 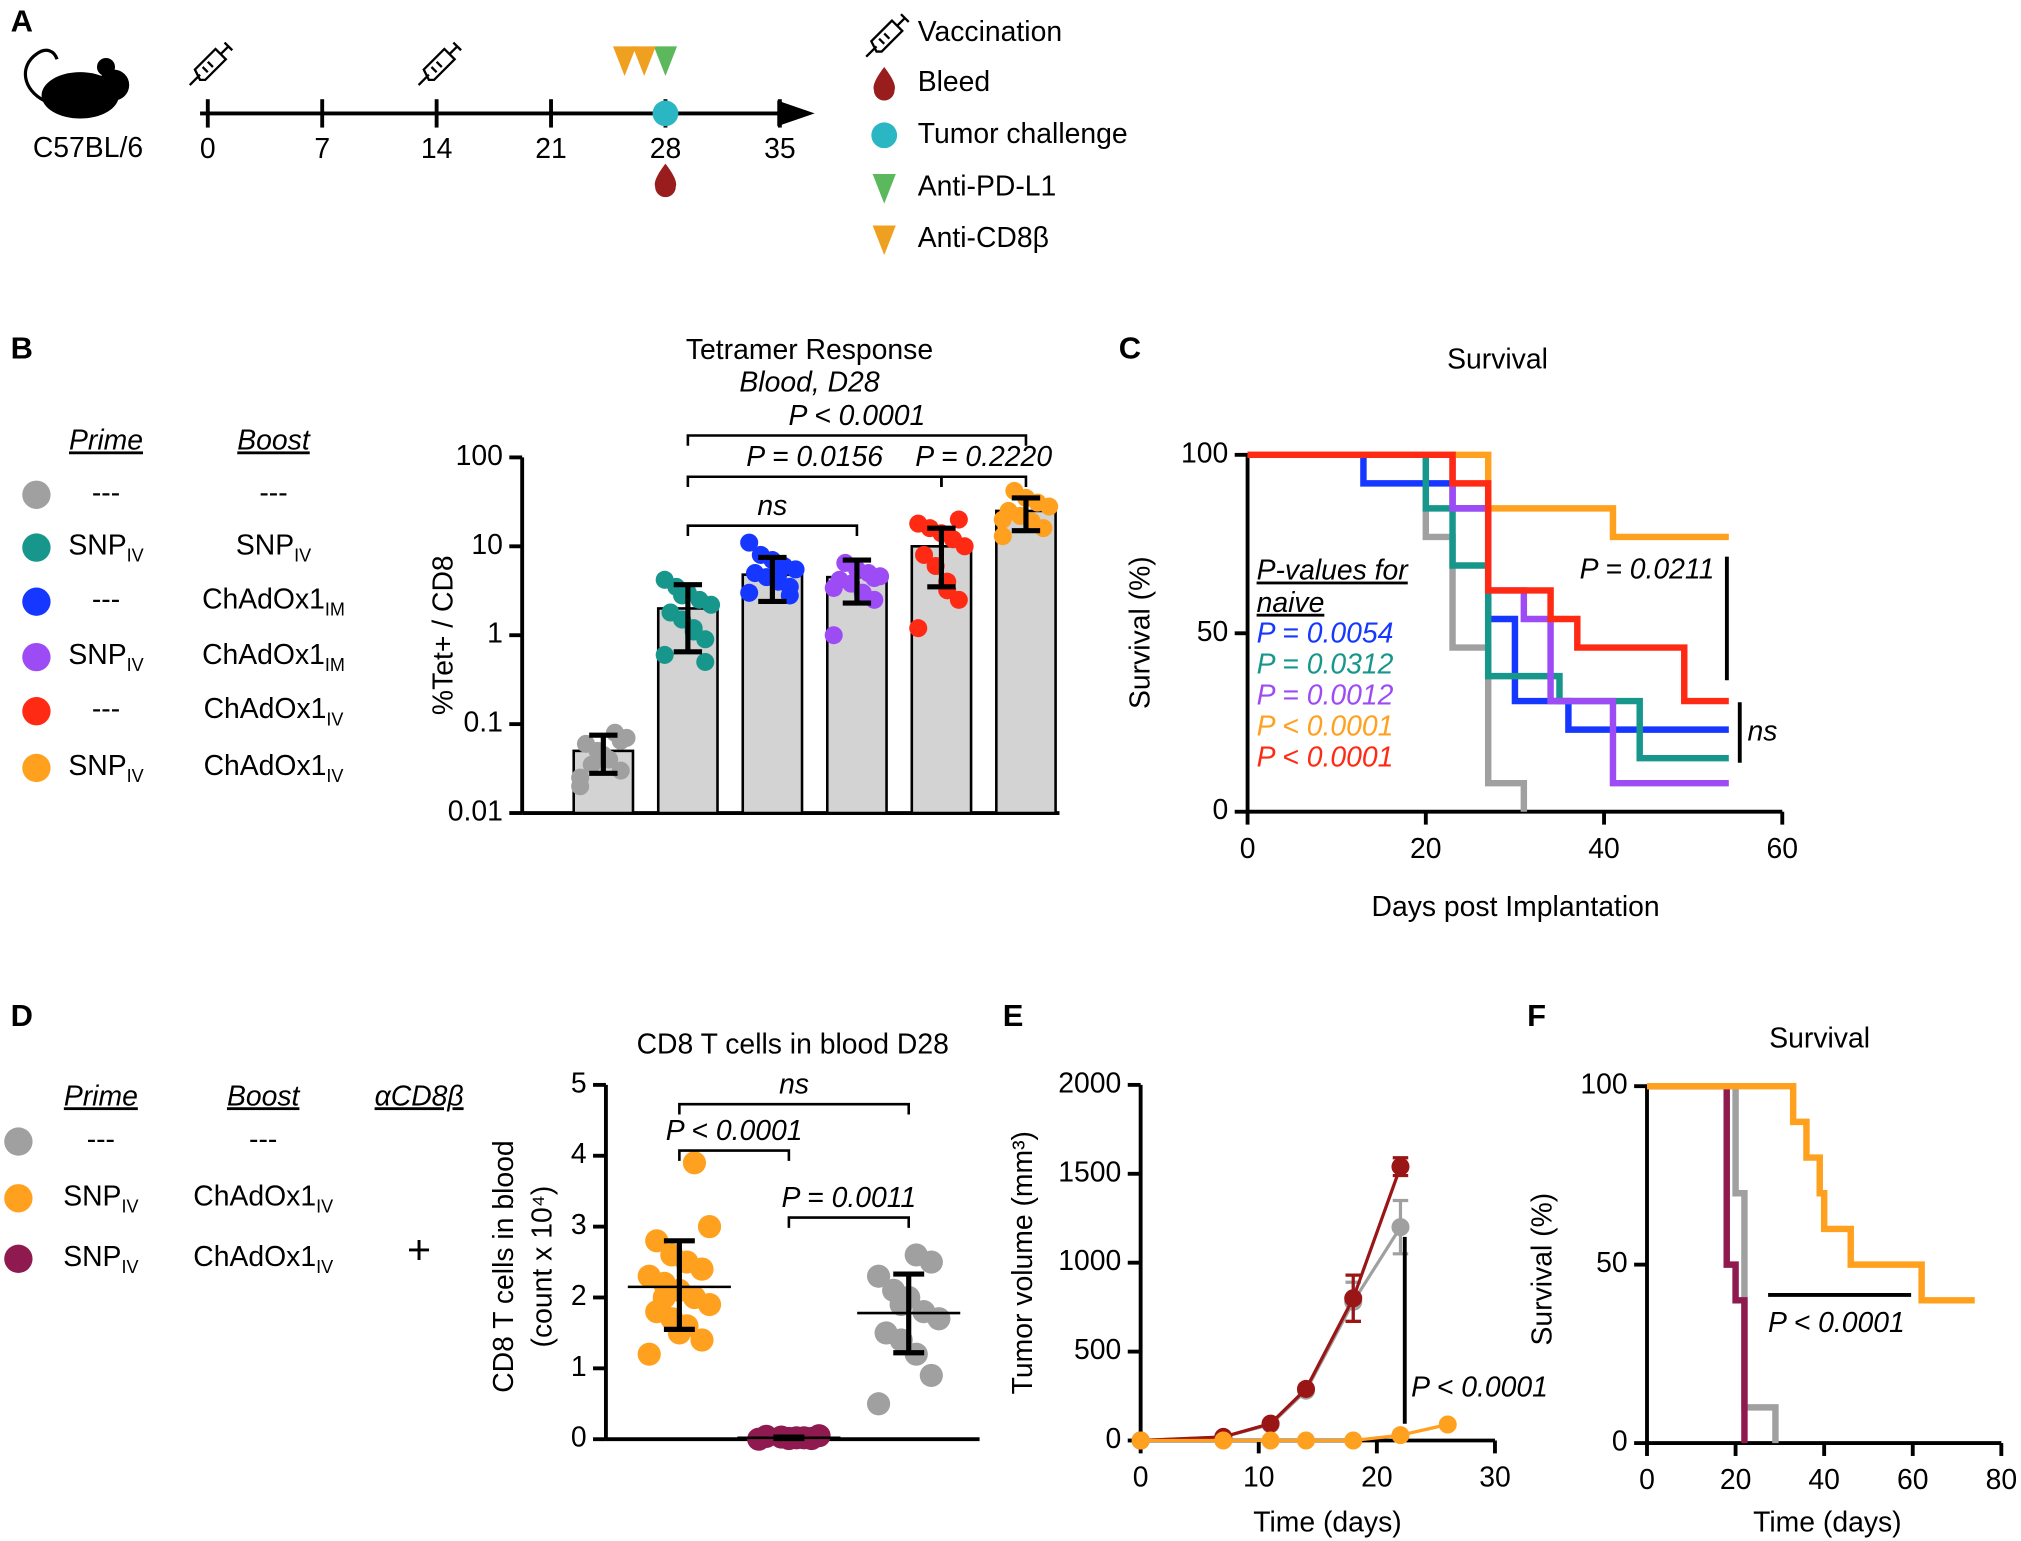 What do you see at coordinates (665, 113) in the screenshot?
I see `tumor-challenge` at bounding box center [665, 113].